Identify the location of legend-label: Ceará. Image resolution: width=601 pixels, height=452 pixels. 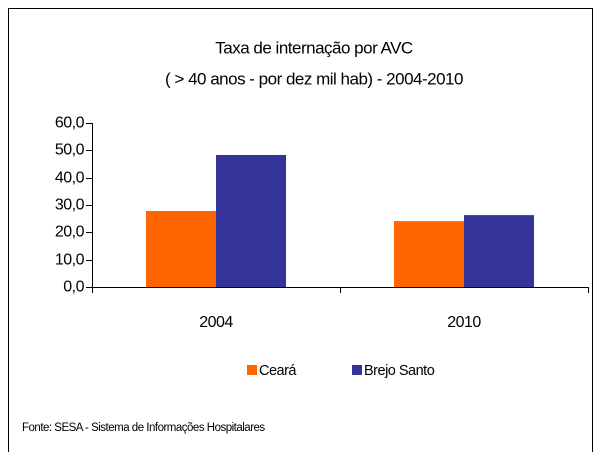
(278, 371).